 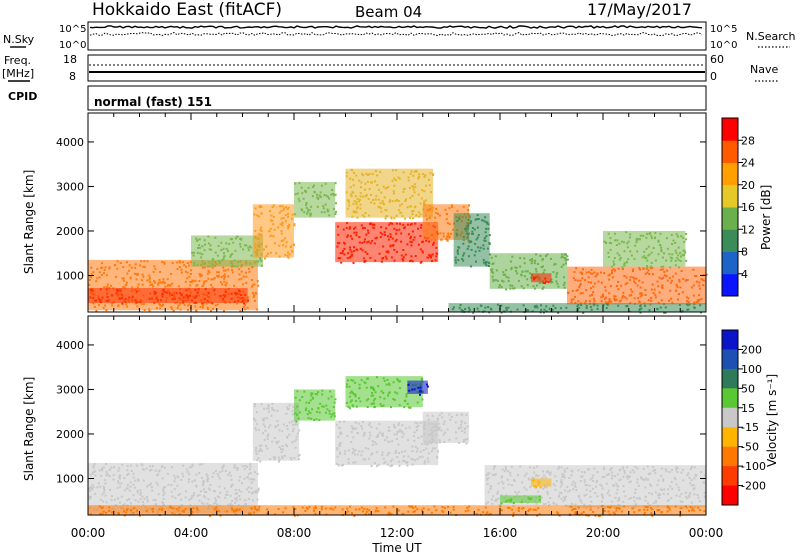 What do you see at coordinates (753, 486) in the screenshot?
I see `velocity-colorbar-tick-label: -200` at bounding box center [753, 486].